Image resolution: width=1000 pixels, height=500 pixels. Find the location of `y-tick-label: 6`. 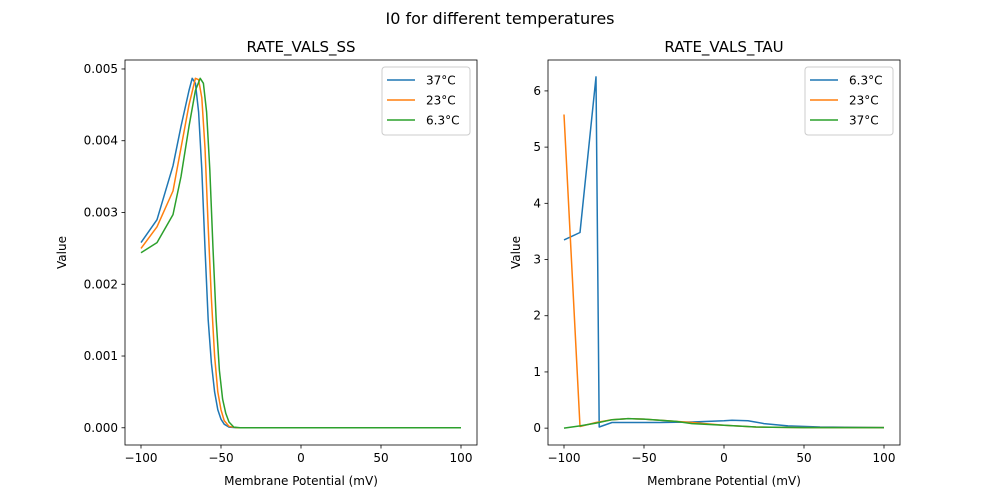

y-tick-label: 6 is located at coordinates (537, 91).